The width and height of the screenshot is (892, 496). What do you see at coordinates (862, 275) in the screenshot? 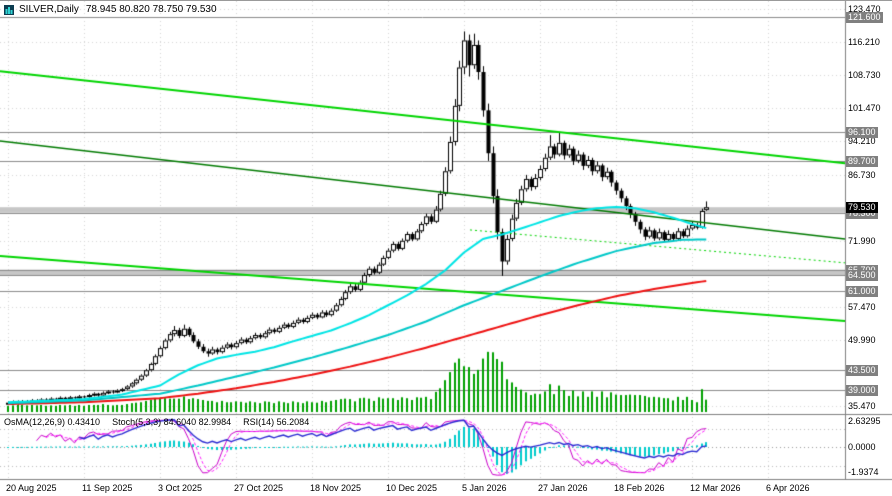
I see `price-level-label: 64.500` at bounding box center [862, 275].